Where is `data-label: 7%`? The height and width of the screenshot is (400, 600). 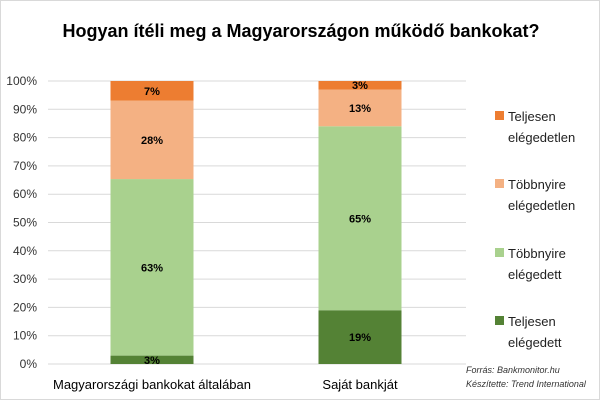
data-label: 7% is located at coordinates (152, 92).